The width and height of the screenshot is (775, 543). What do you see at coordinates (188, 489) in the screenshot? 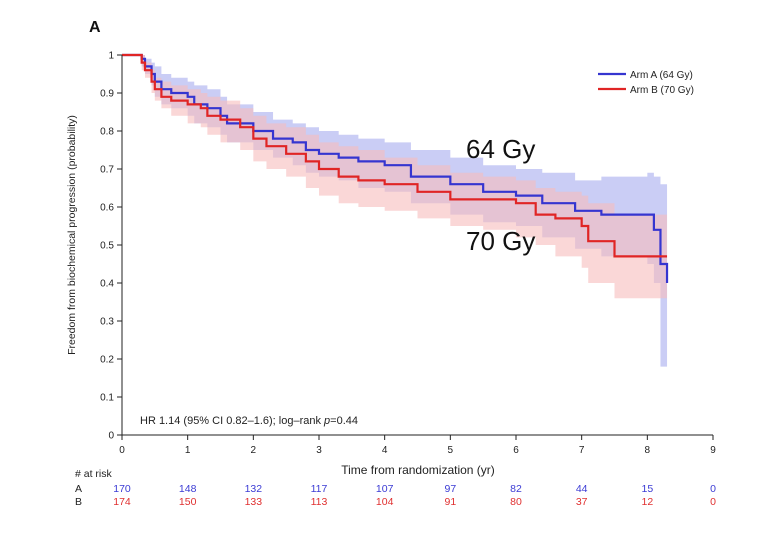
I see `risk-value-a: 148` at bounding box center [188, 489].